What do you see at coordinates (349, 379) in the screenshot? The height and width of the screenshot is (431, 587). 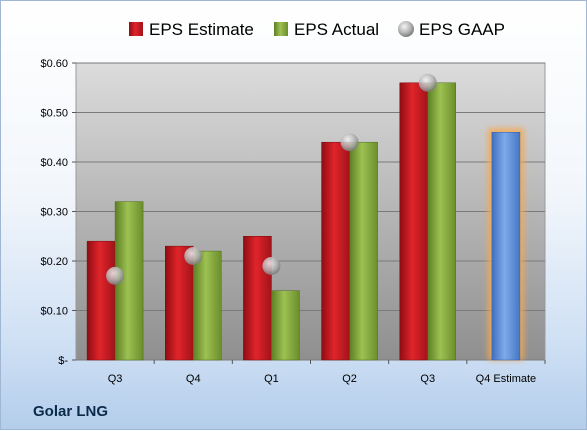 I see `x-tick-label: Q2` at bounding box center [349, 379].